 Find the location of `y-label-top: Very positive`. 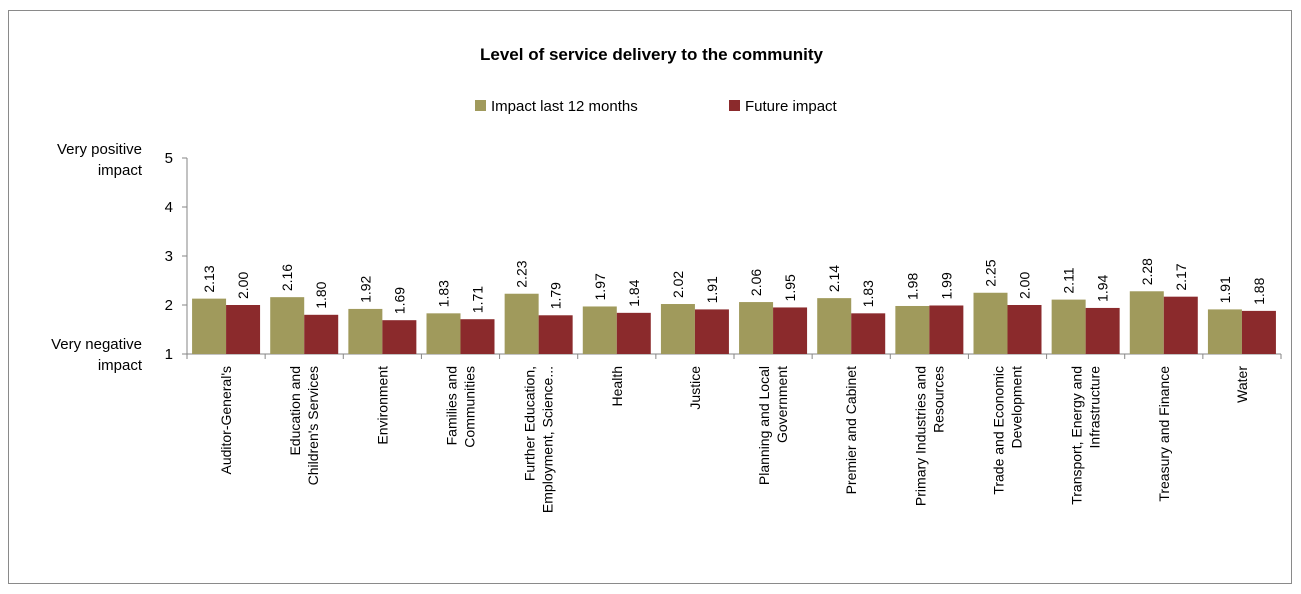

y-label-top: Very positive is located at coordinates (99, 149).